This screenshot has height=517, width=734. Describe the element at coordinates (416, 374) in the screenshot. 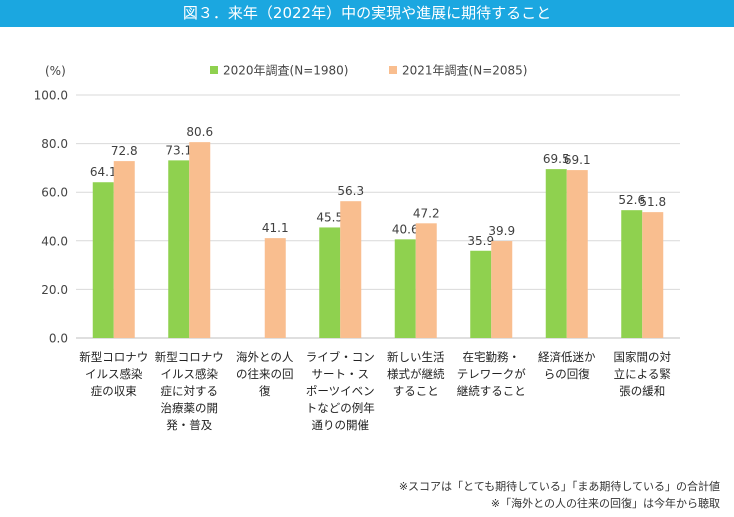

I see `category-label-4-line-1: 様式が継続` at that location.